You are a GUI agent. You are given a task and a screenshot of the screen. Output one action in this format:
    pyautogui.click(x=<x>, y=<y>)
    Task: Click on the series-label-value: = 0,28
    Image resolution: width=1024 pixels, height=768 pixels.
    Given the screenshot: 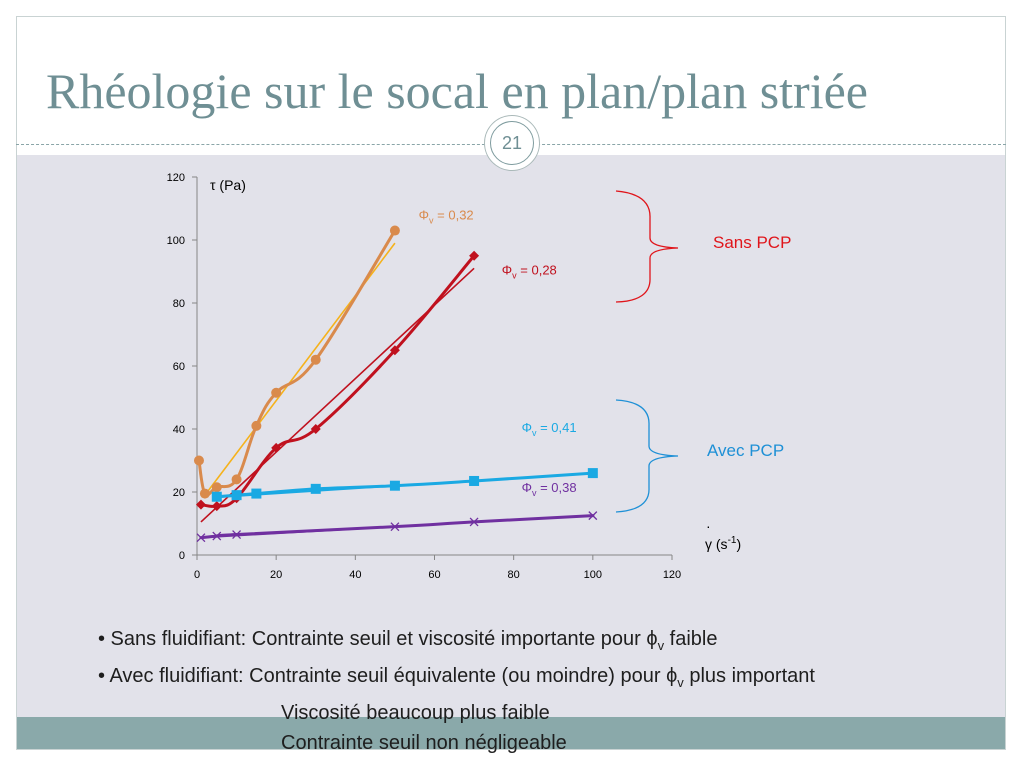 What is the action you would take?
    pyautogui.click(x=537, y=270)
    